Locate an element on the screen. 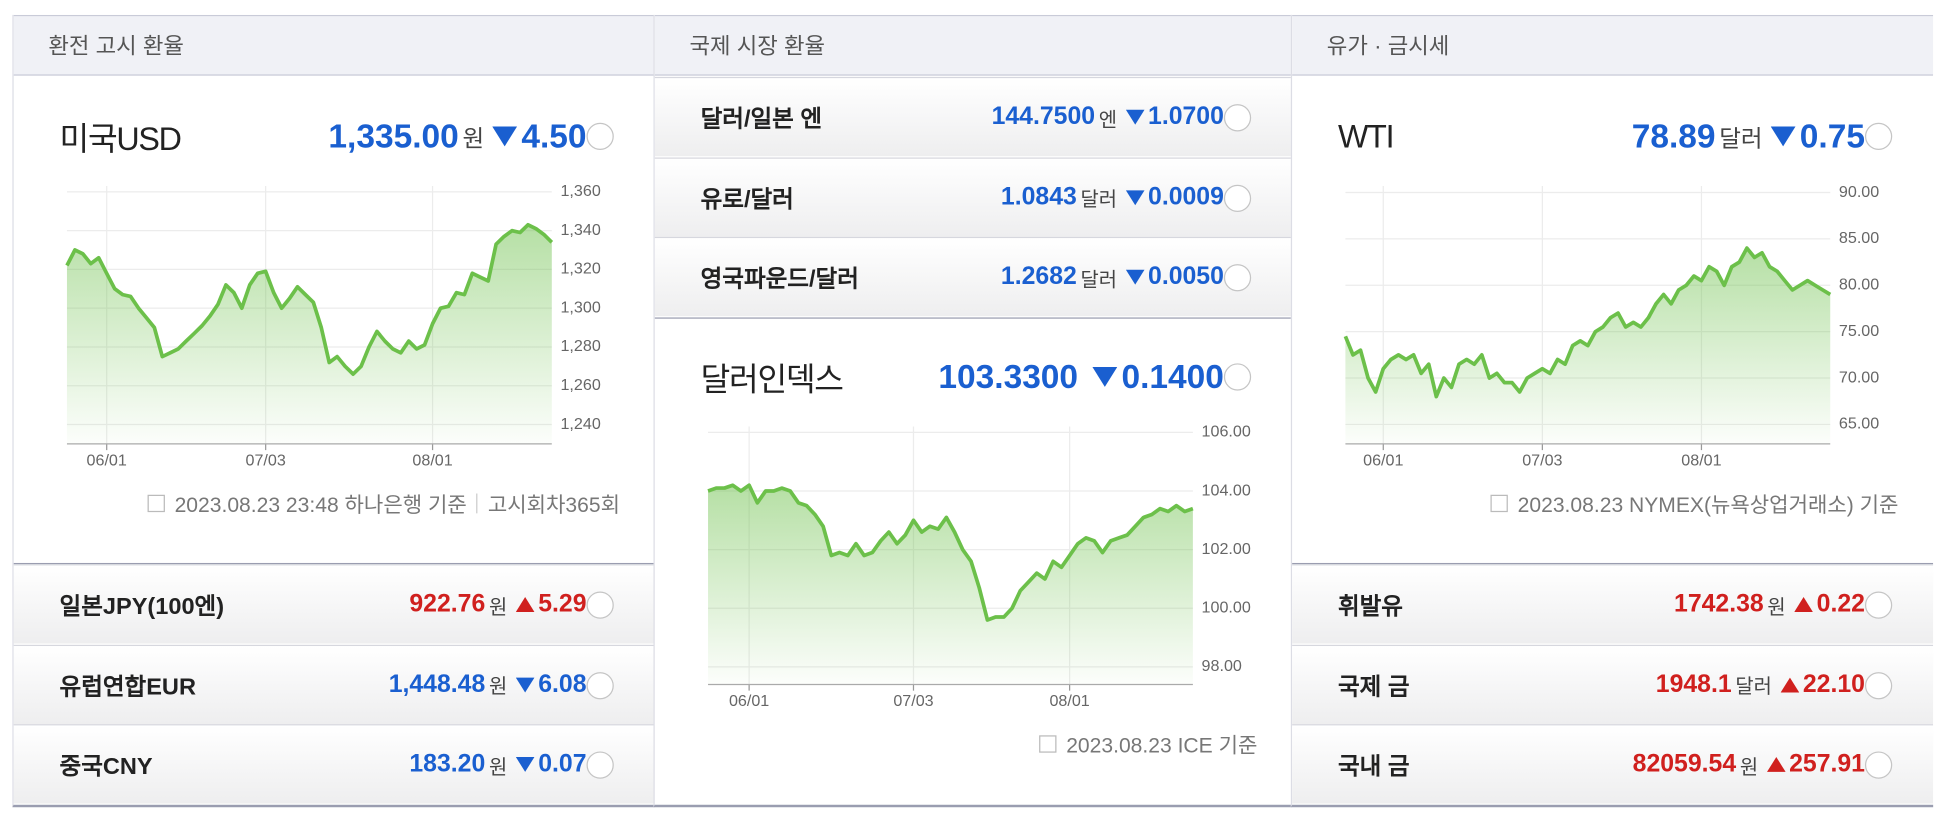  y-tick-label: 98.00 is located at coordinates (1222, 666).